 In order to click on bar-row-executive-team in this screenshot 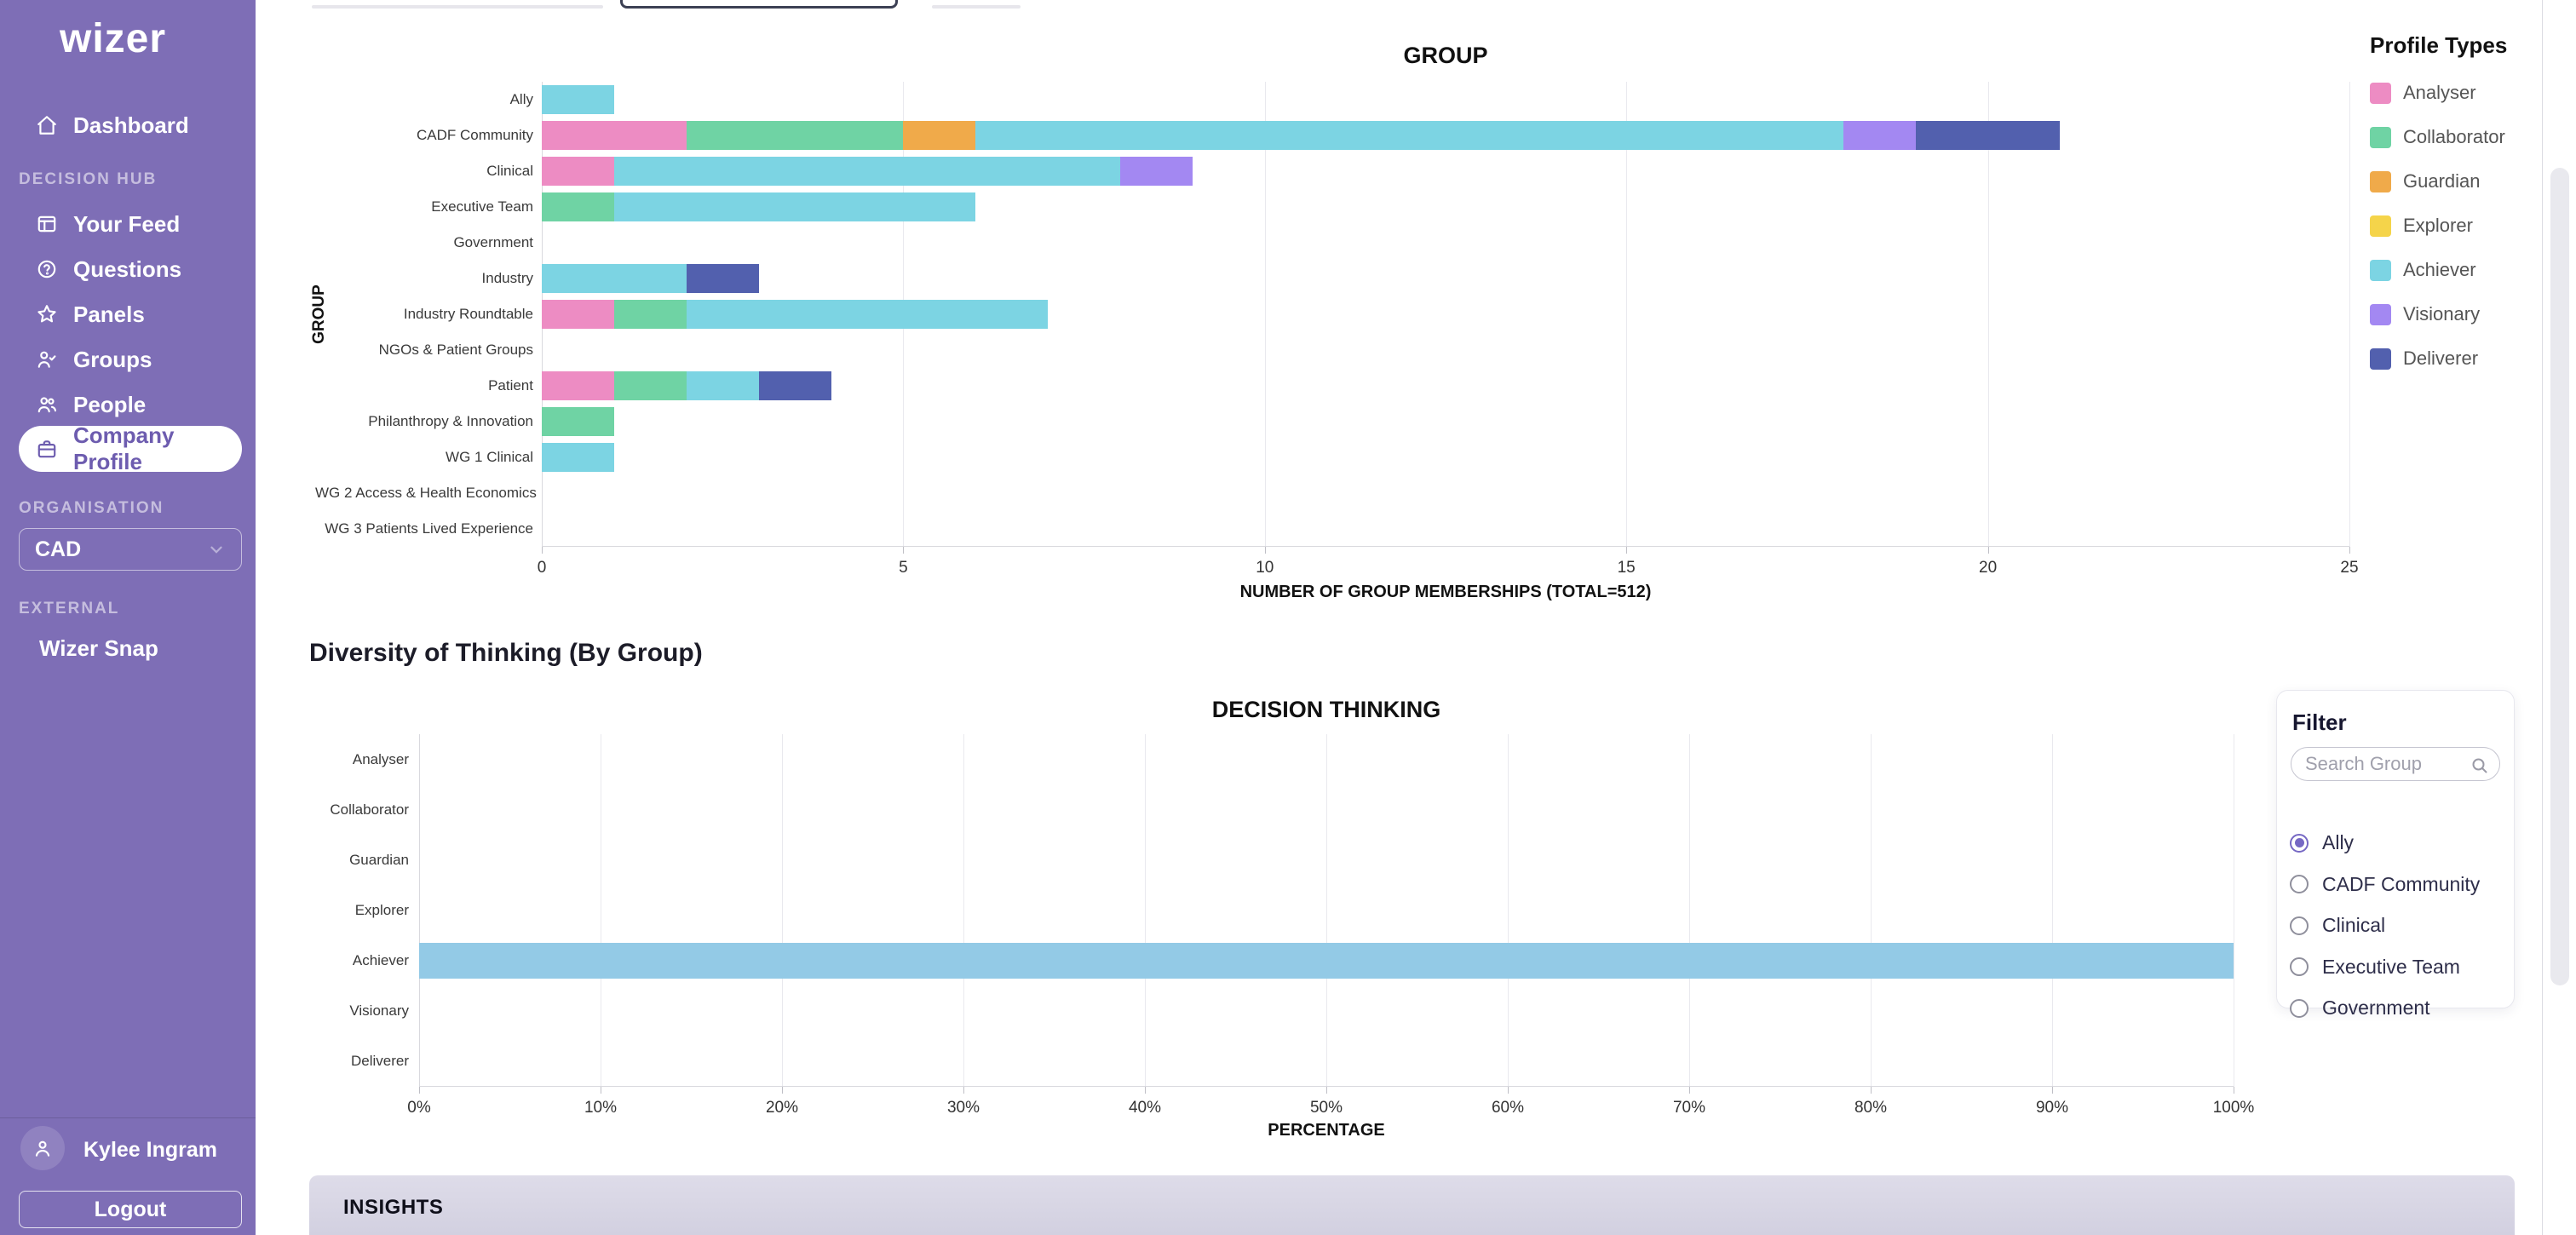, I will do `click(759, 206)`.